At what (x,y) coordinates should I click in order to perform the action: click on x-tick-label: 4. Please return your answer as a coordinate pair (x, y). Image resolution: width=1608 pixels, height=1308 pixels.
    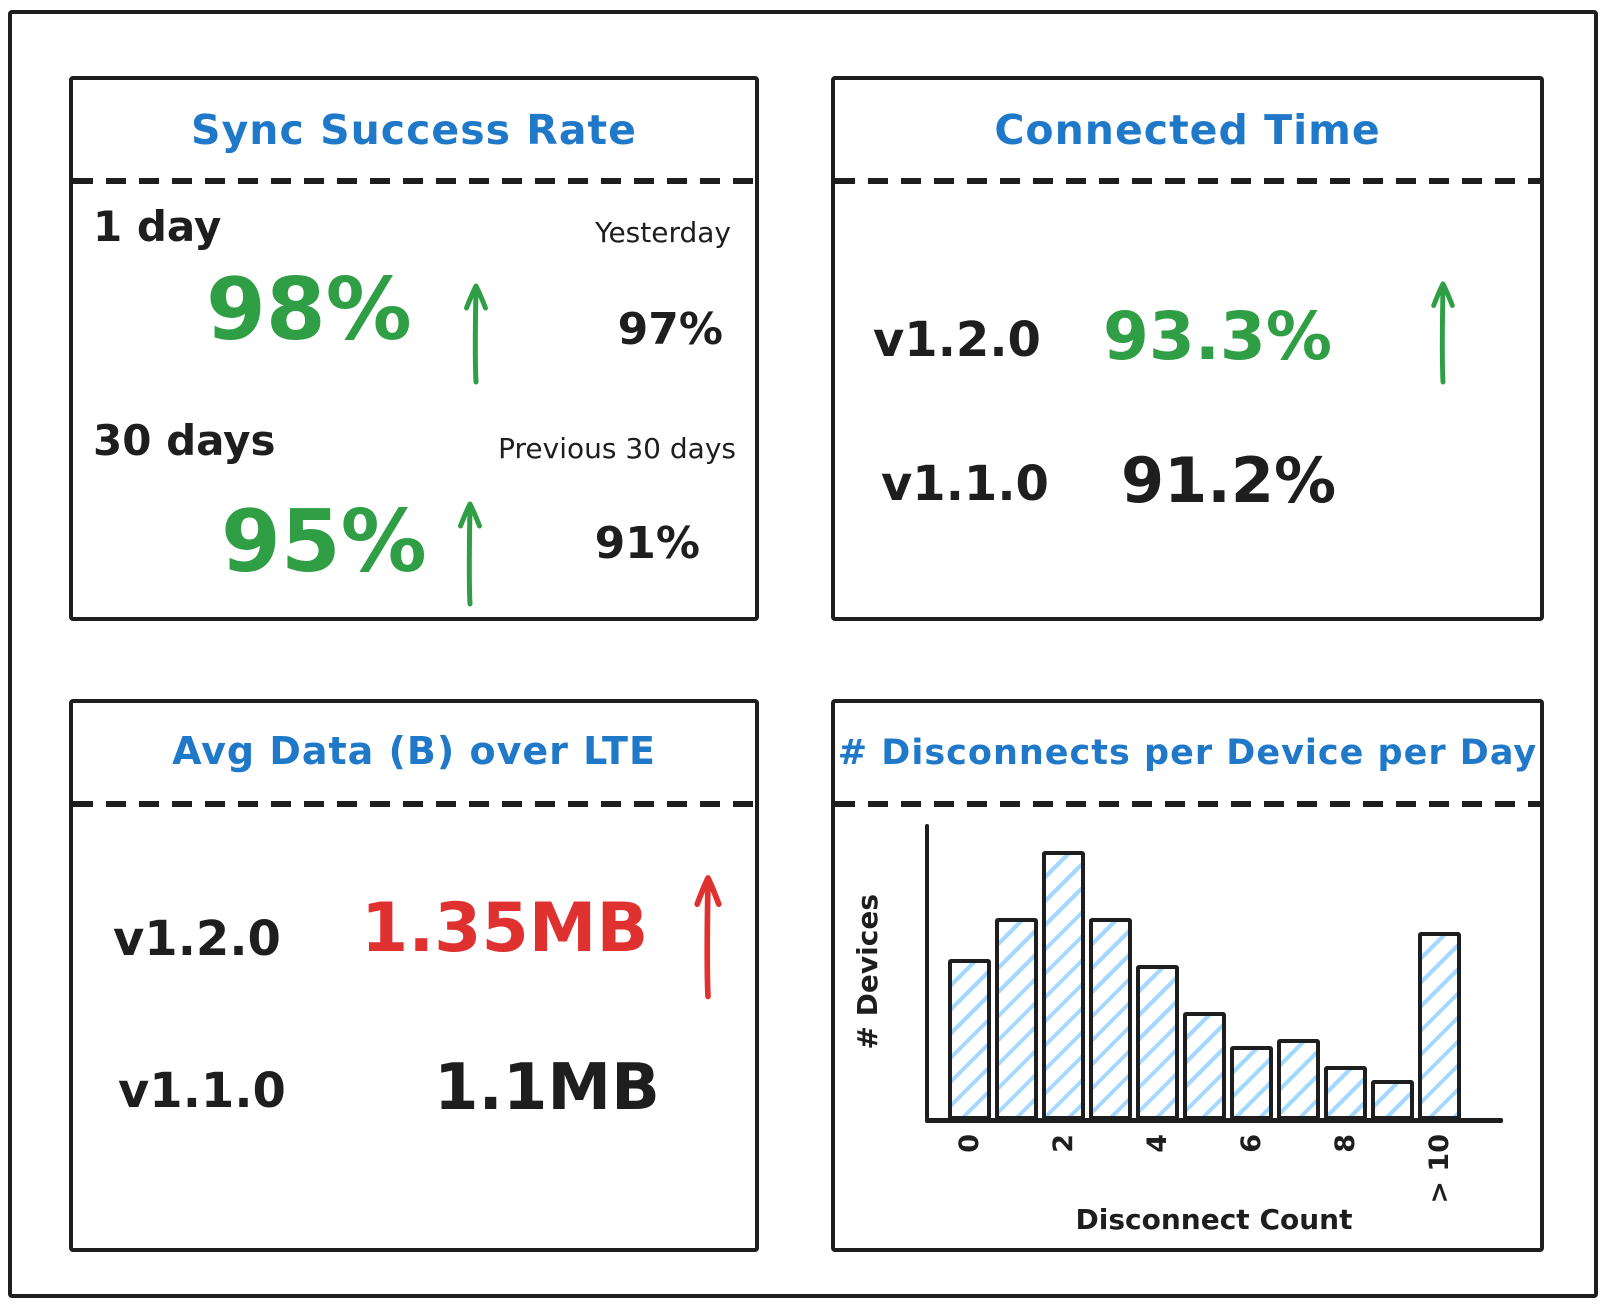
    Looking at the image, I should click on (1157, 1143).